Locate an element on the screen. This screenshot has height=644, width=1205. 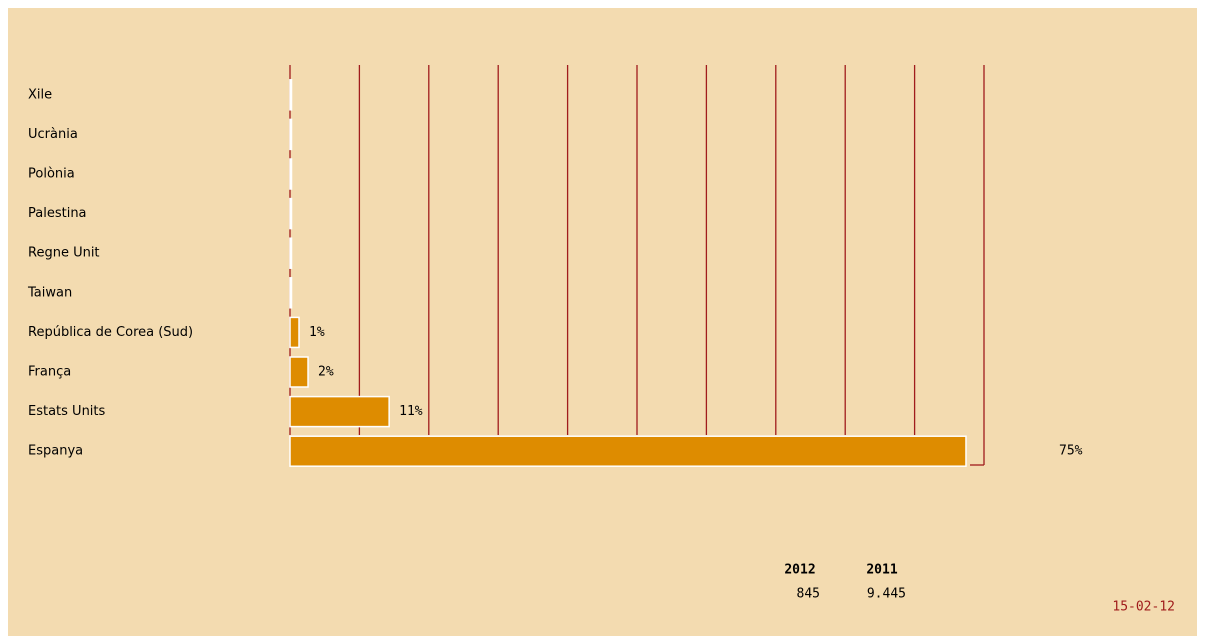
y-tick-label: Ucrània is located at coordinates (53, 134).